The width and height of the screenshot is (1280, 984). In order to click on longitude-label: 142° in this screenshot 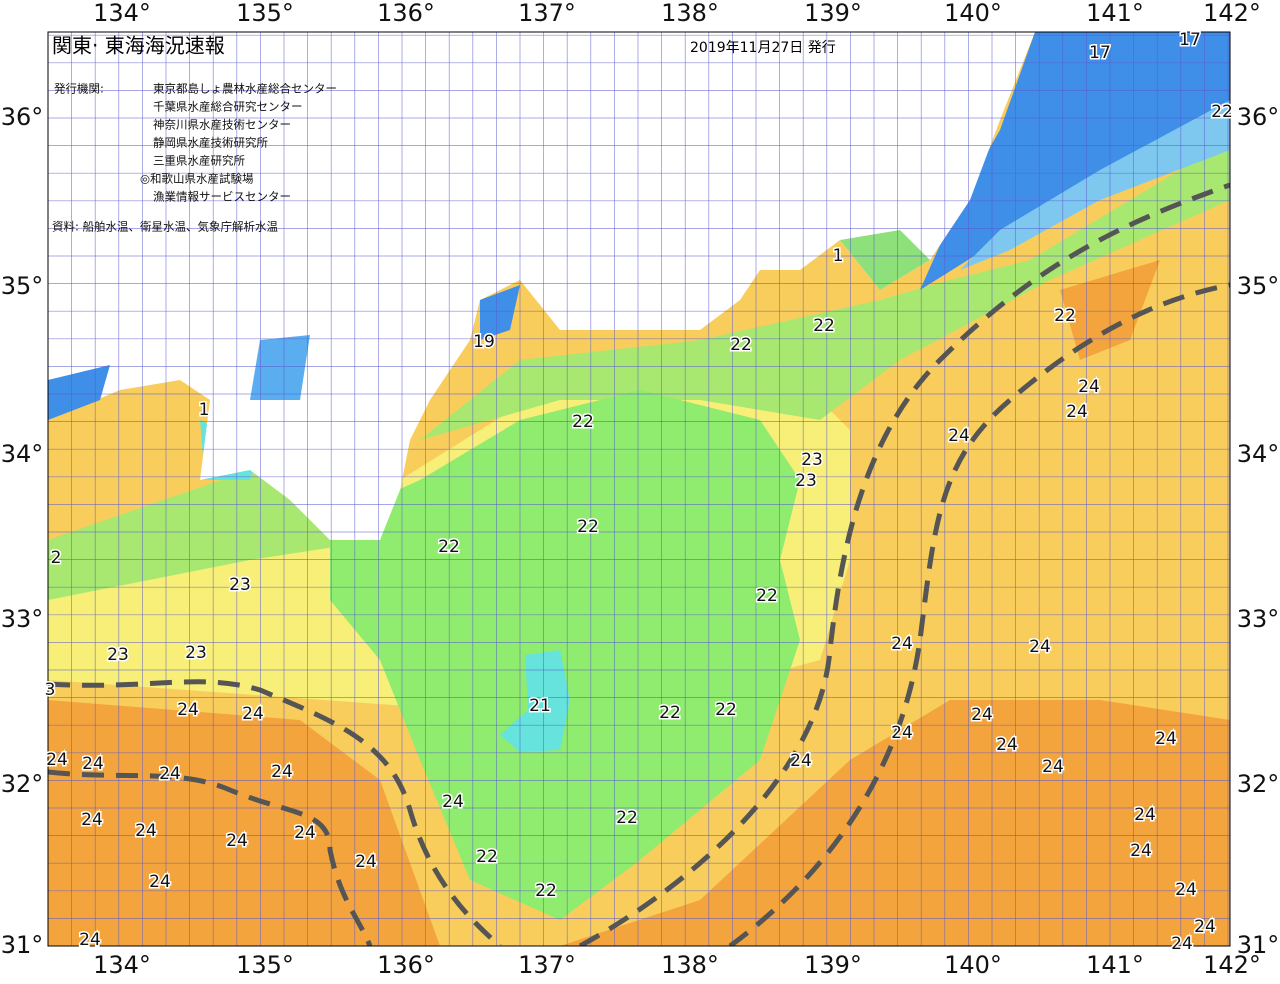, I will do `click(1232, 13)`.